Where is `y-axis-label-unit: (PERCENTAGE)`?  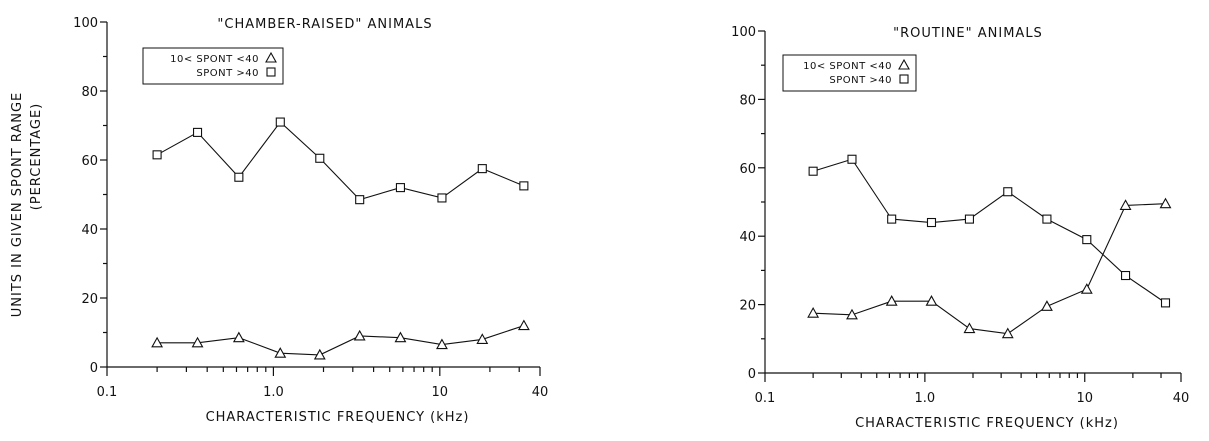
y-axis-label-unit: (PERCENTAGE) is located at coordinates (36, 156).